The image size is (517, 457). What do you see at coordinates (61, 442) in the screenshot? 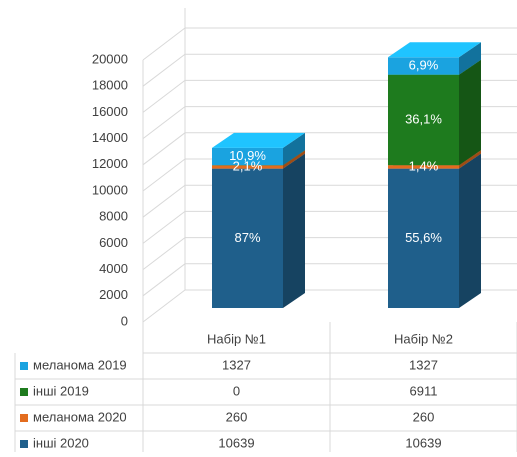
I see `legend-label: інші 2020` at bounding box center [61, 442].